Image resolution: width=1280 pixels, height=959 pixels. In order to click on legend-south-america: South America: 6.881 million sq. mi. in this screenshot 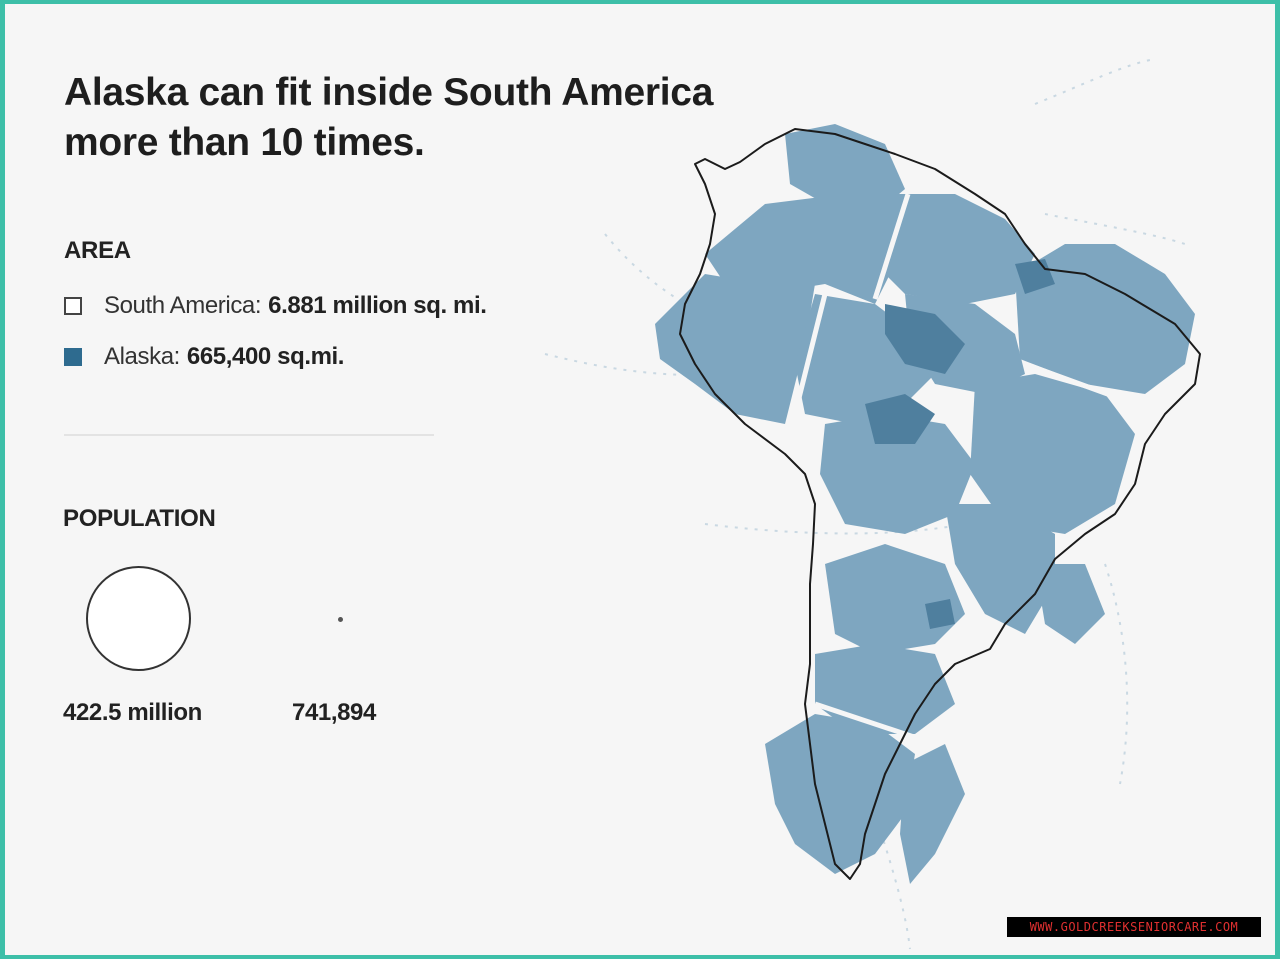, I will do `click(275, 306)`.